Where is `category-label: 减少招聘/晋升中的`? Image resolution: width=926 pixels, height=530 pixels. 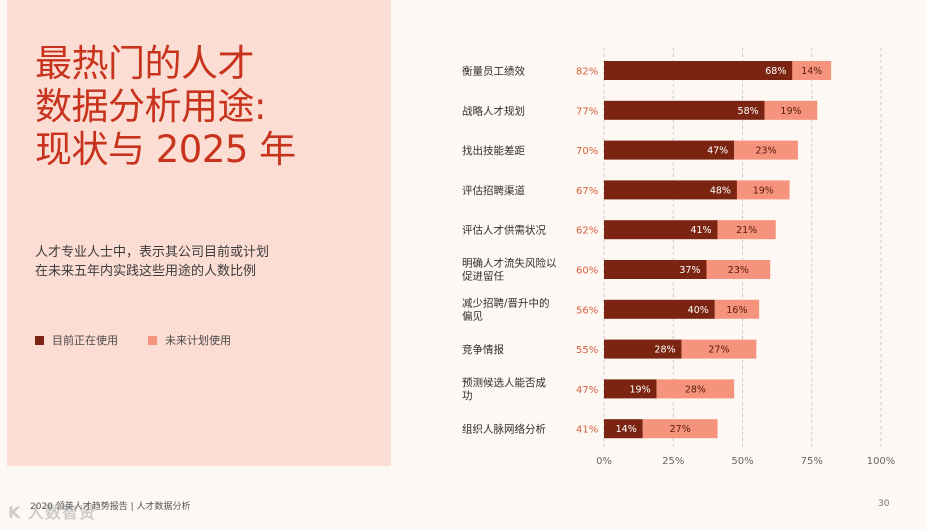 category-label: 减少招聘/晋升中的 is located at coordinates (506, 302).